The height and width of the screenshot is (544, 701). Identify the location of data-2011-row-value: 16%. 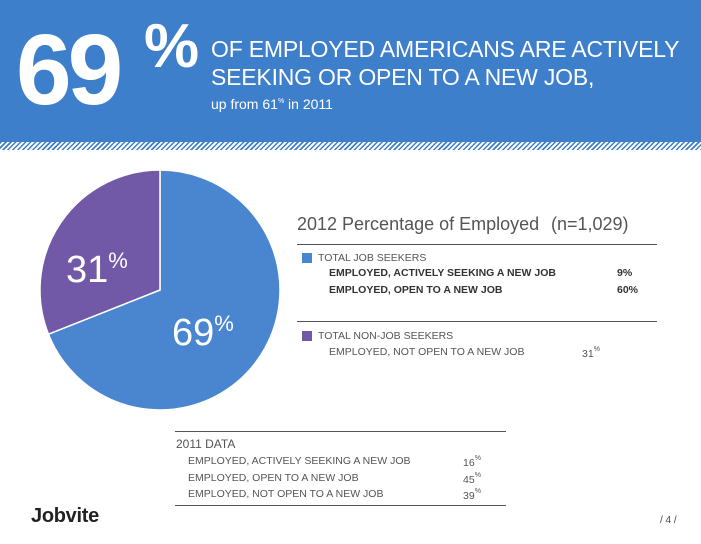
(472, 462).